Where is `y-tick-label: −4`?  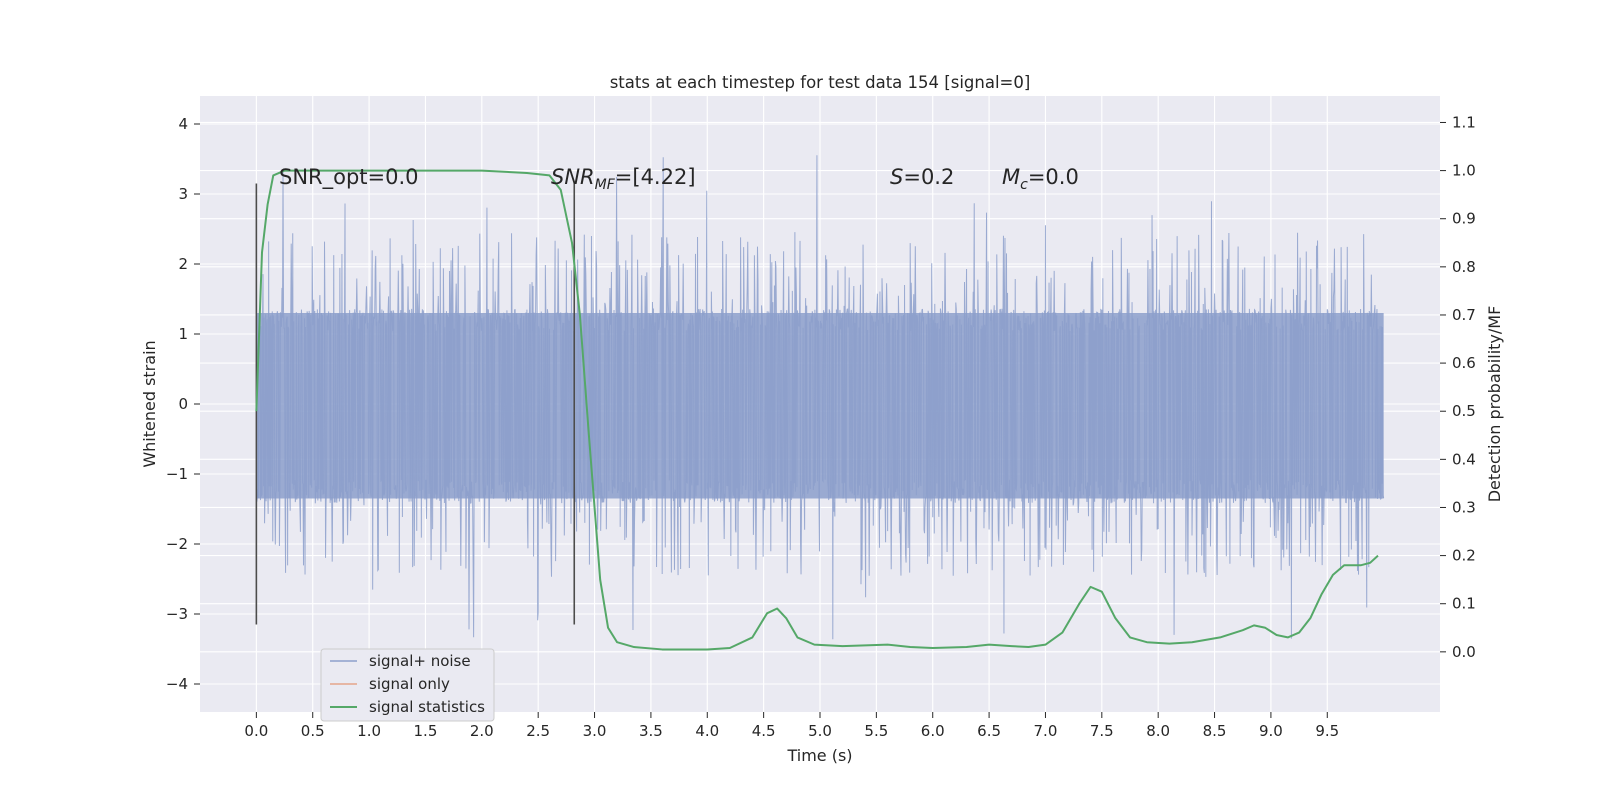 y-tick-label: −4 is located at coordinates (177, 684).